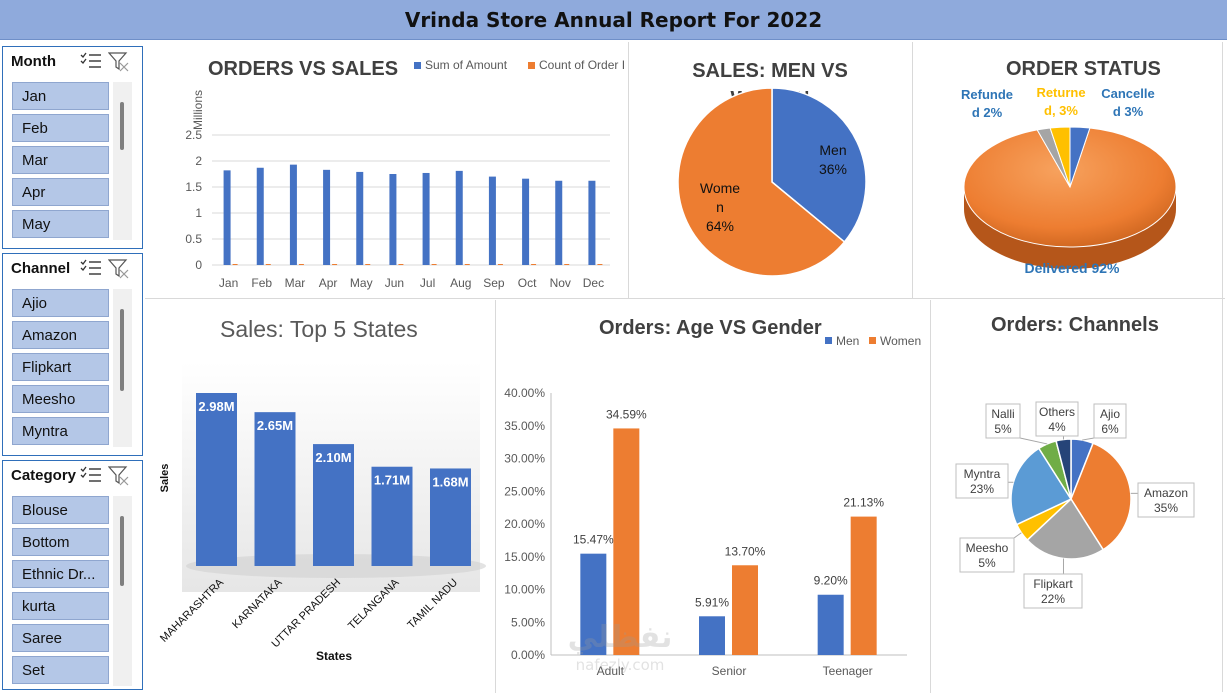 The width and height of the screenshot is (1227, 697). Describe the element at coordinates (863, 503) in the screenshot. I see `data-label-women-teenager: 21.13%` at that location.